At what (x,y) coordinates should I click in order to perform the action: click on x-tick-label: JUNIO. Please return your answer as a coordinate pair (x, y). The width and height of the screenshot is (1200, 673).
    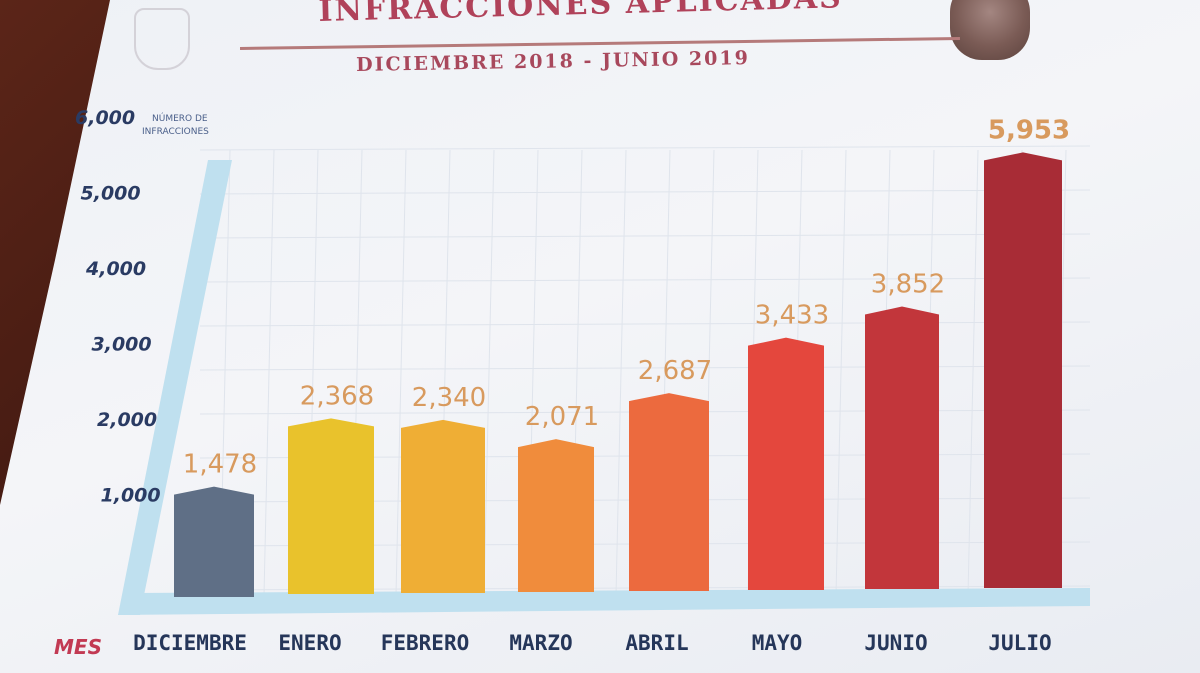
    Looking at the image, I should click on (895, 643).